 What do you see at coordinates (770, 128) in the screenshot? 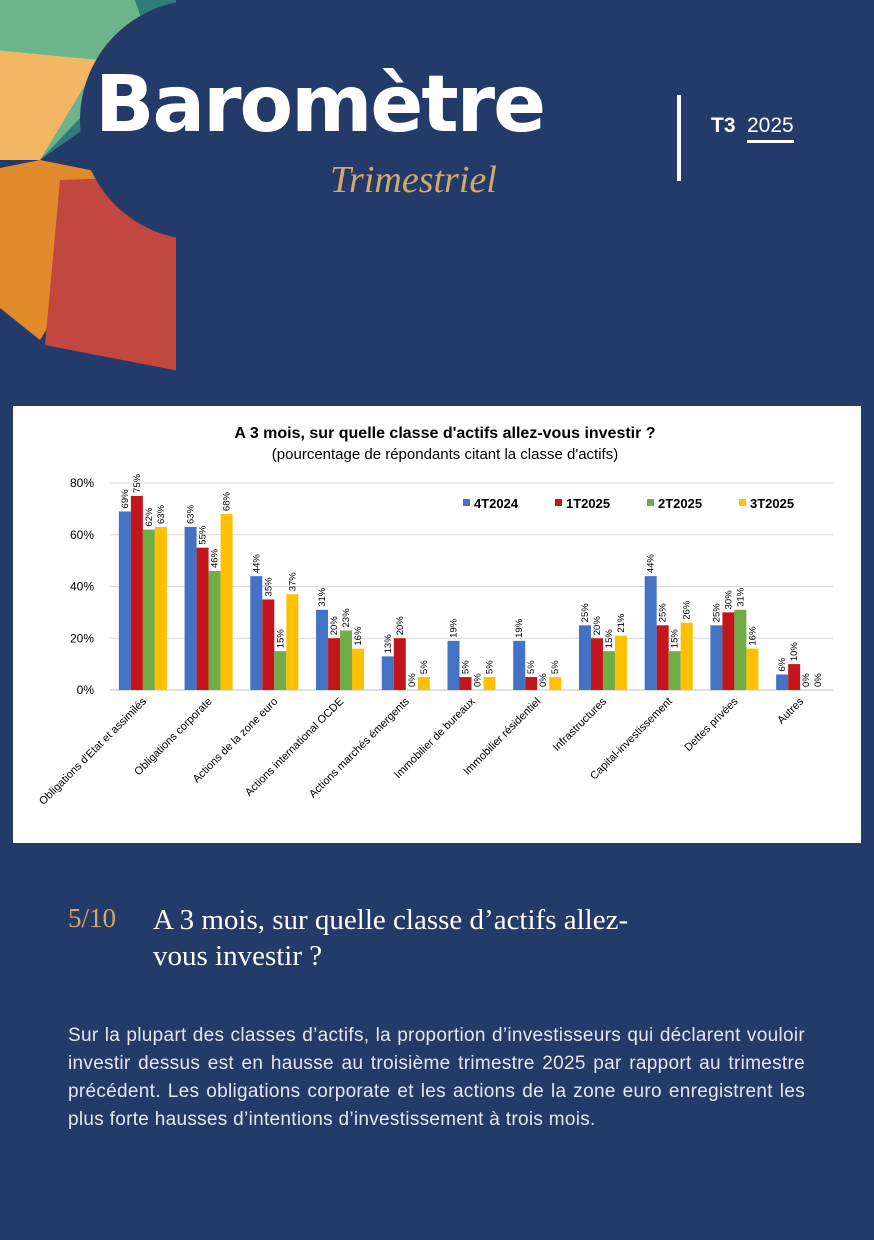
I see `year: 2025` at bounding box center [770, 128].